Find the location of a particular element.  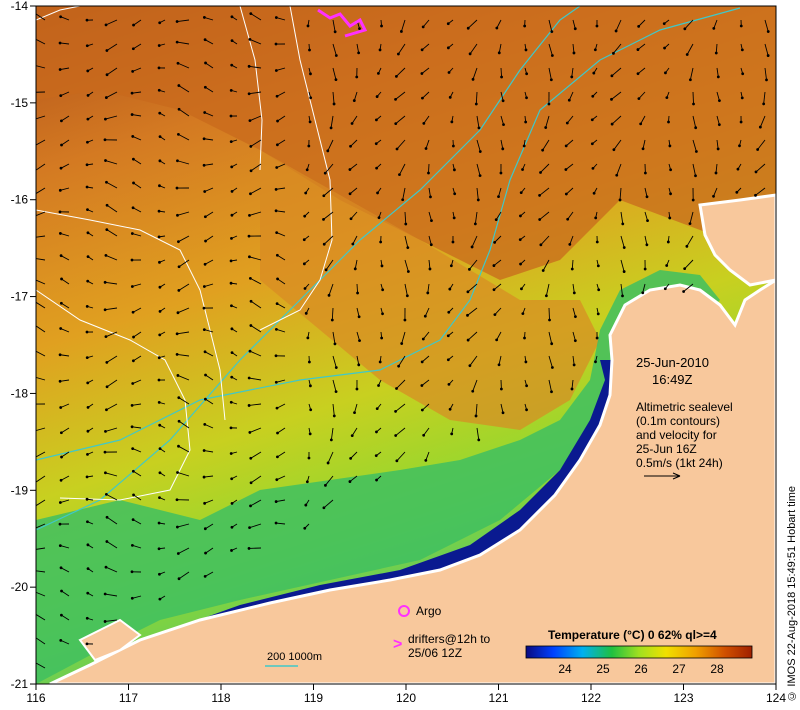

lon-tick-label: 117 is located at coordinates (128, 698).